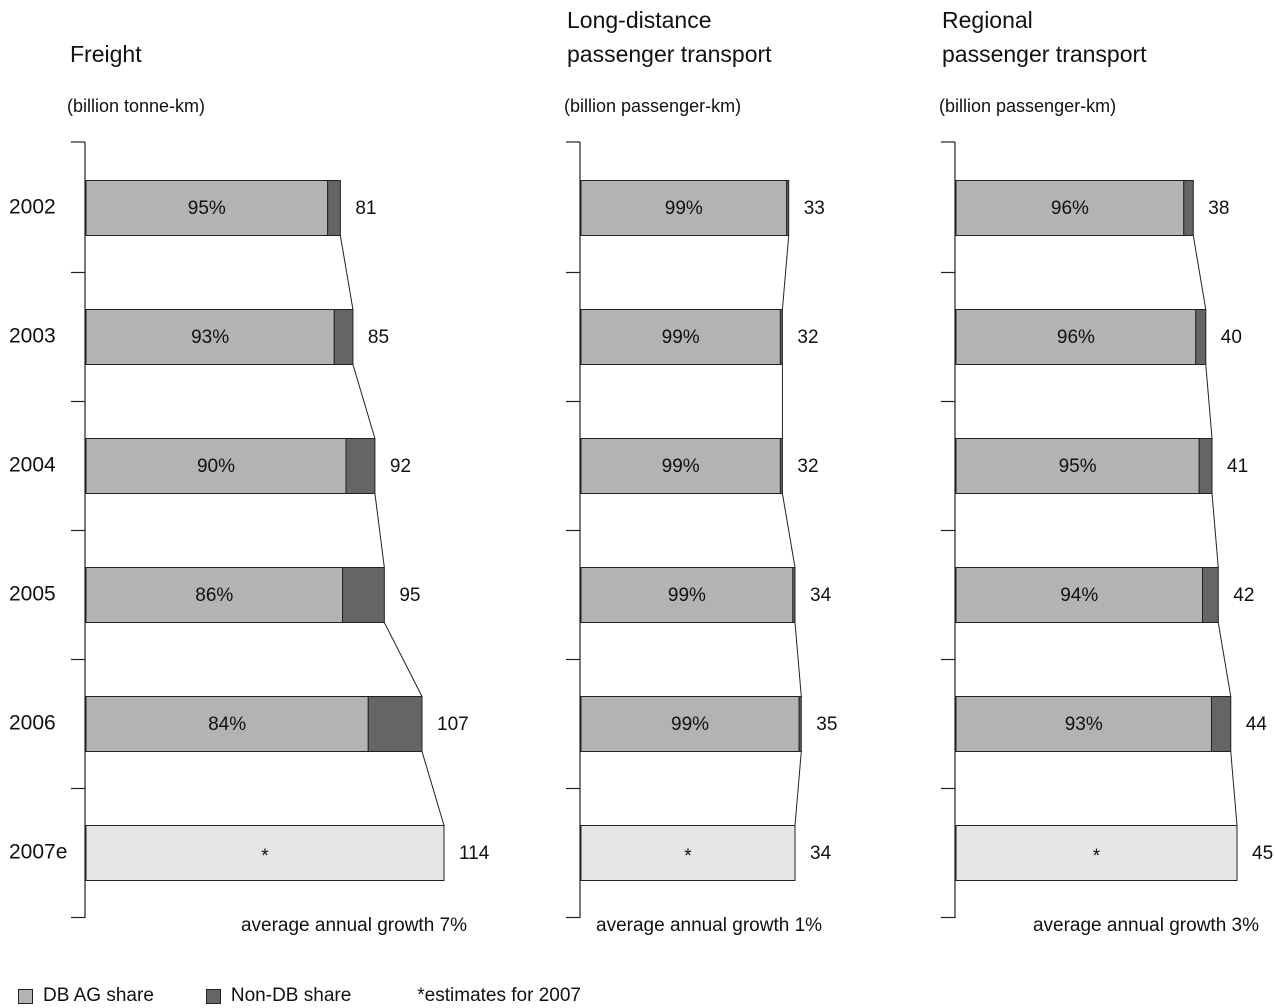 Image resolution: width=1275 pixels, height=1008 pixels. I want to click on panel-1-bar-db-2003, so click(210, 337).